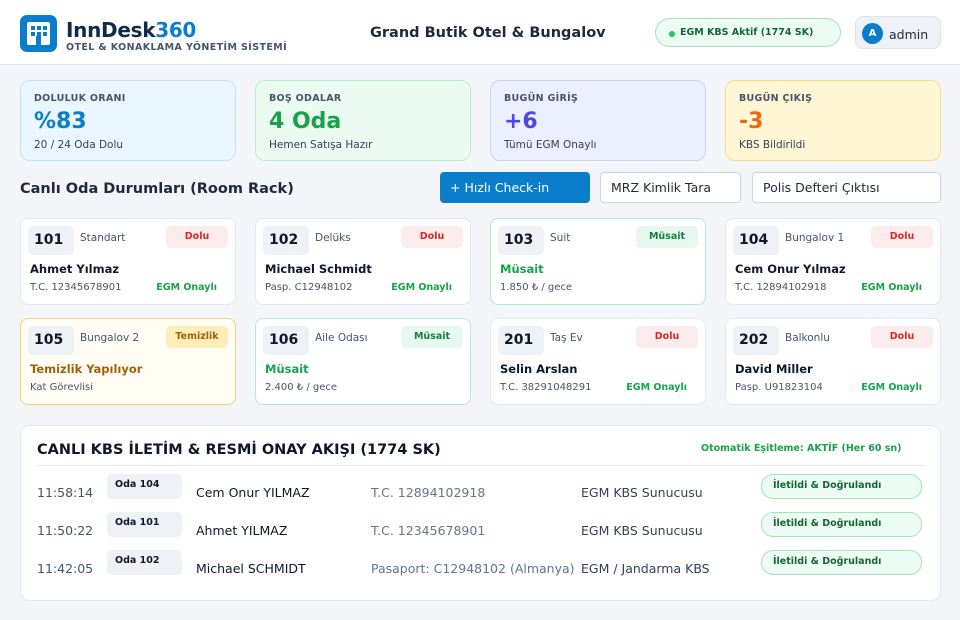 The image size is (960, 620). Describe the element at coordinates (301, 387) in the screenshot. I see `room-price: 2.400 ₺ / gece` at that location.